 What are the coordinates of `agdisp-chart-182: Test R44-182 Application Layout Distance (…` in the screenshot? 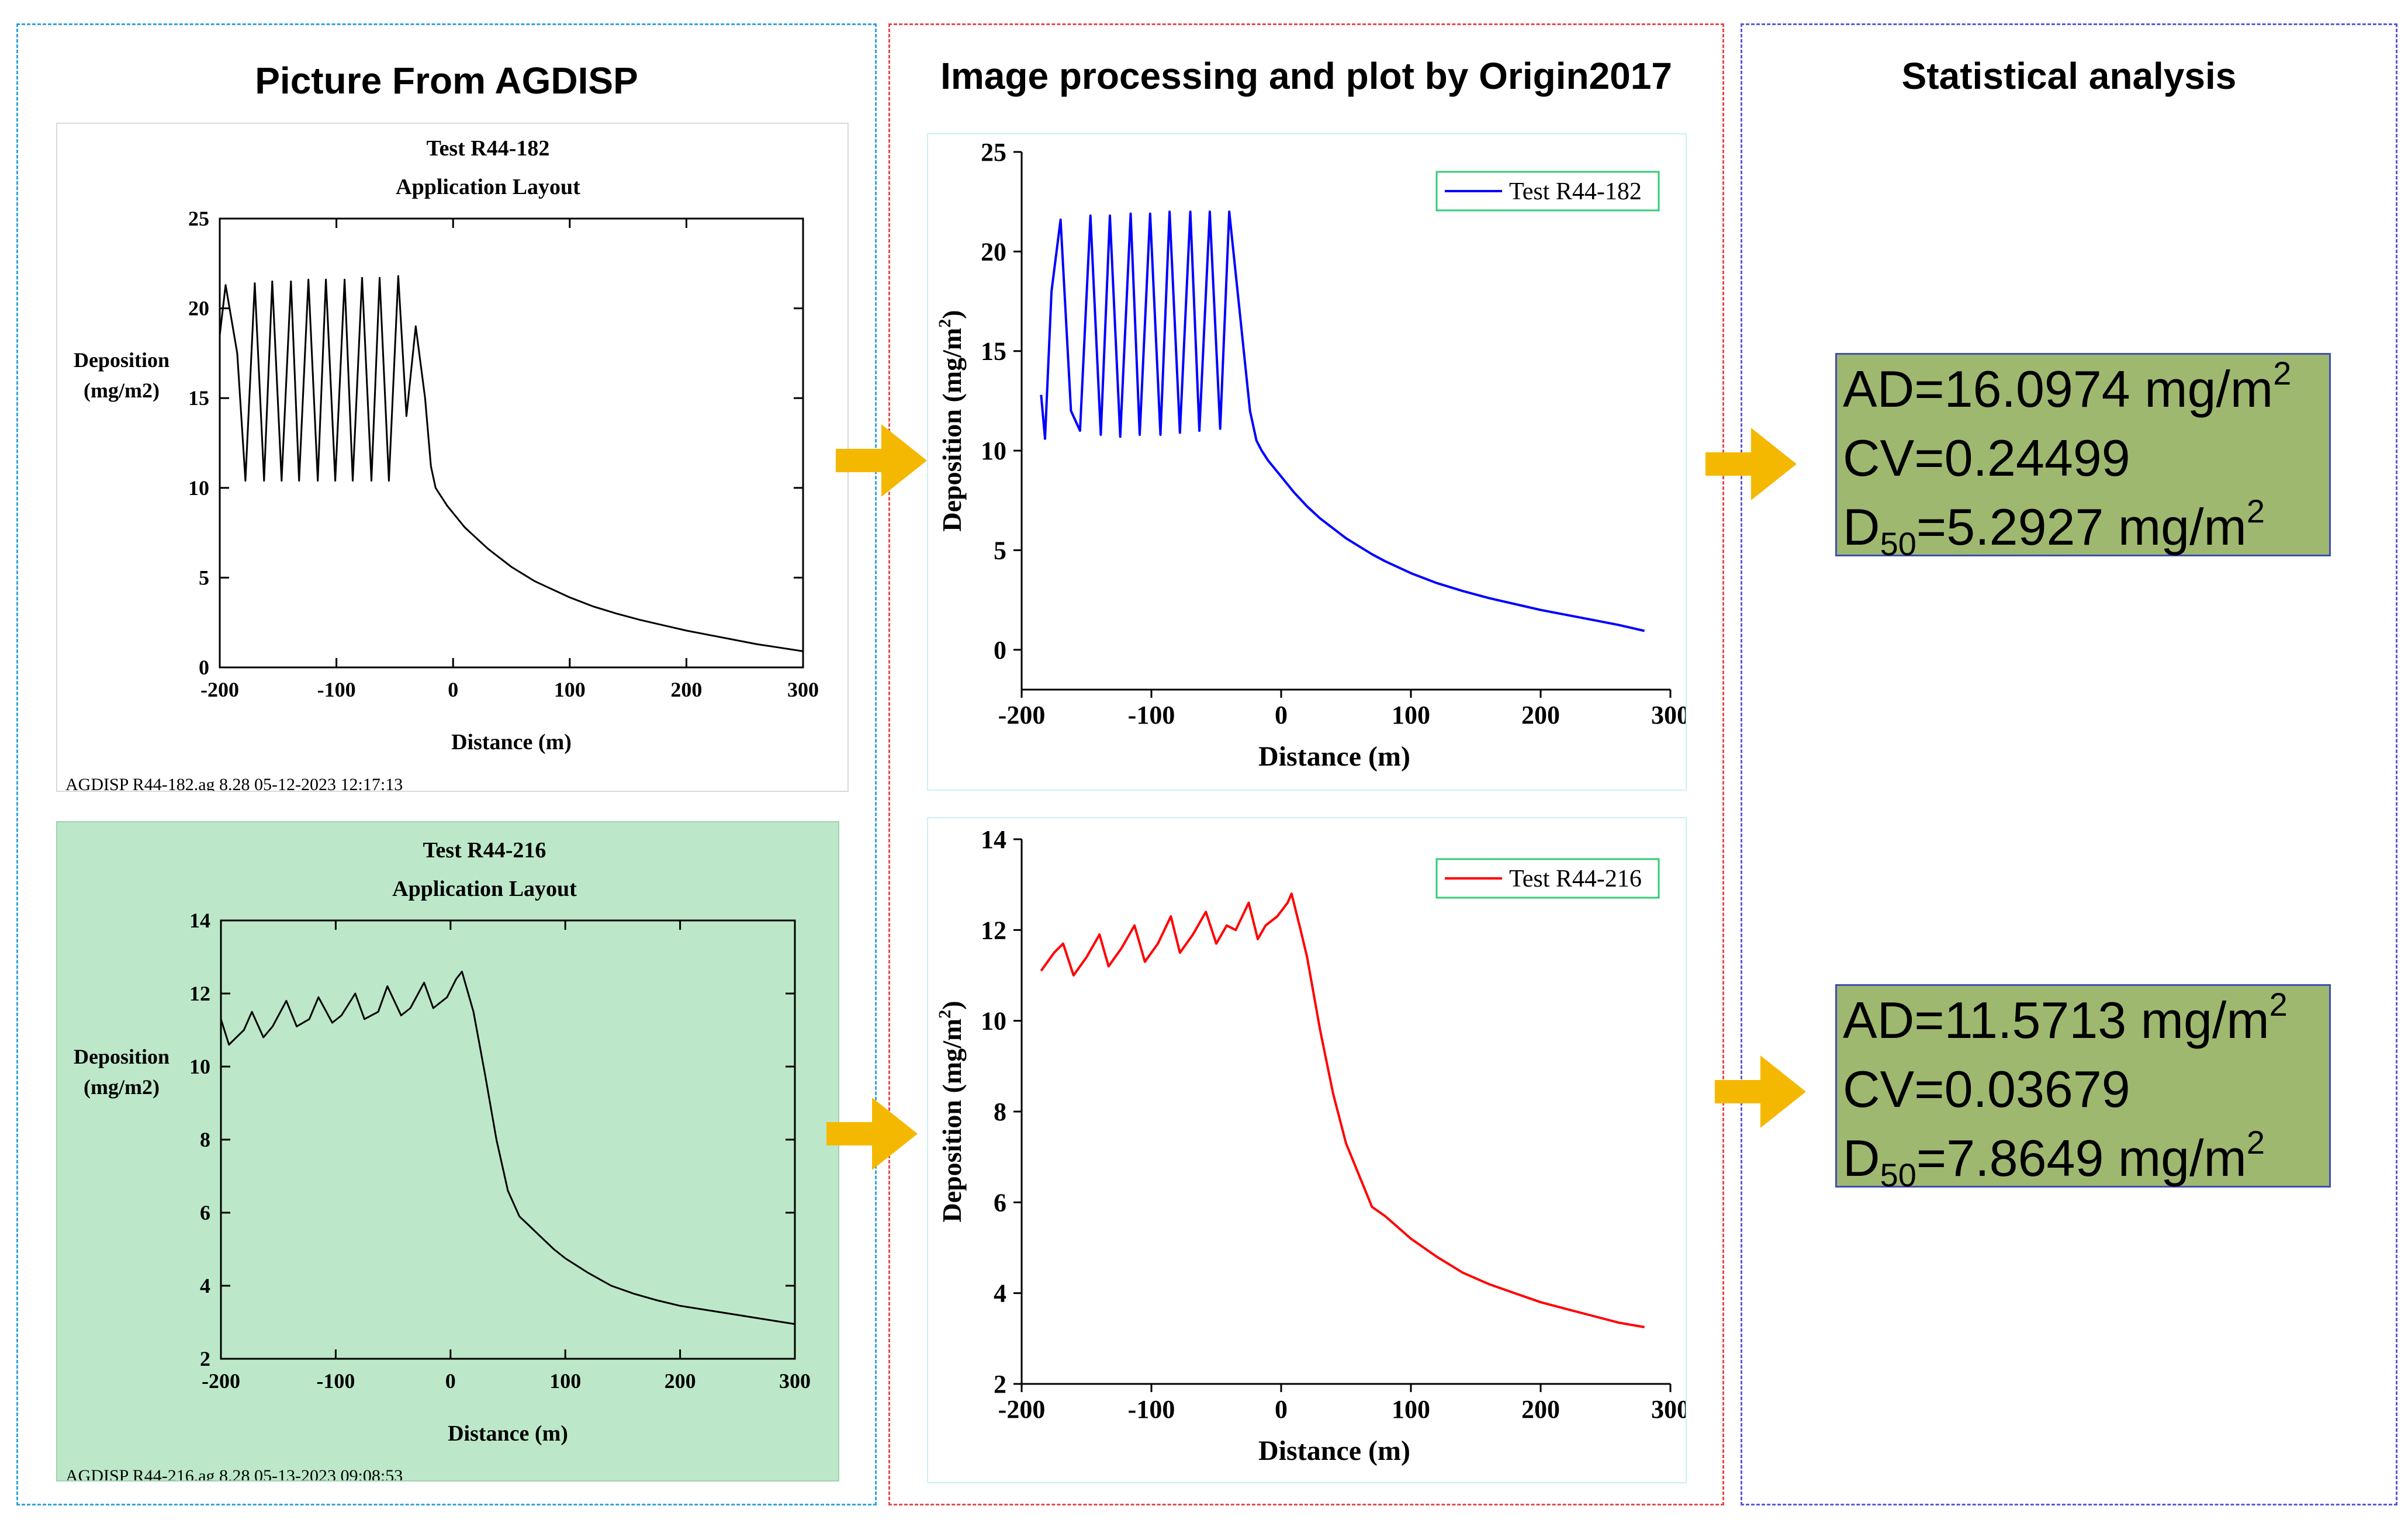 It's located at (442, 465).